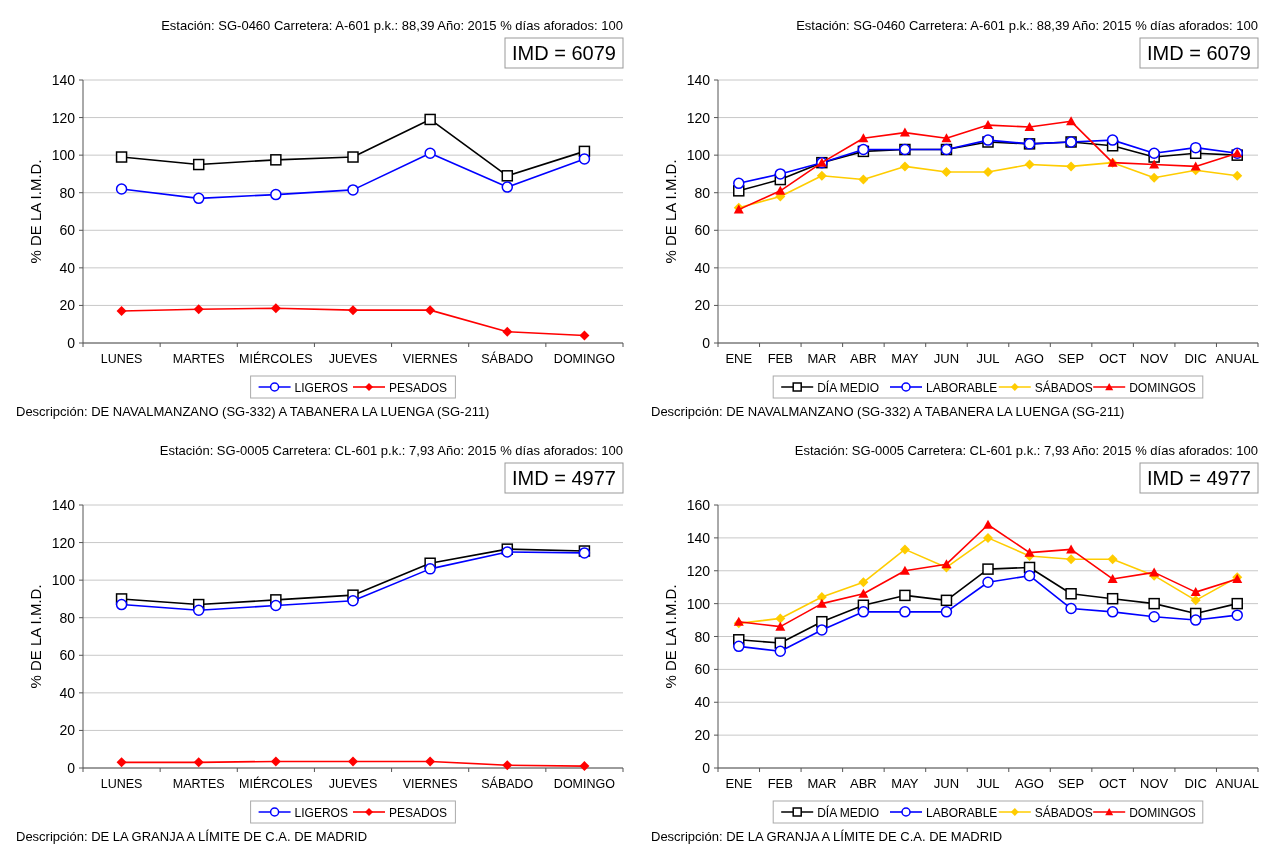 This screenshot has height=866, width=1285. What do you see at coordinates (698, 505) in the screenshot?
I see `y-tick-label: 160` at bounding box center [698, 505].